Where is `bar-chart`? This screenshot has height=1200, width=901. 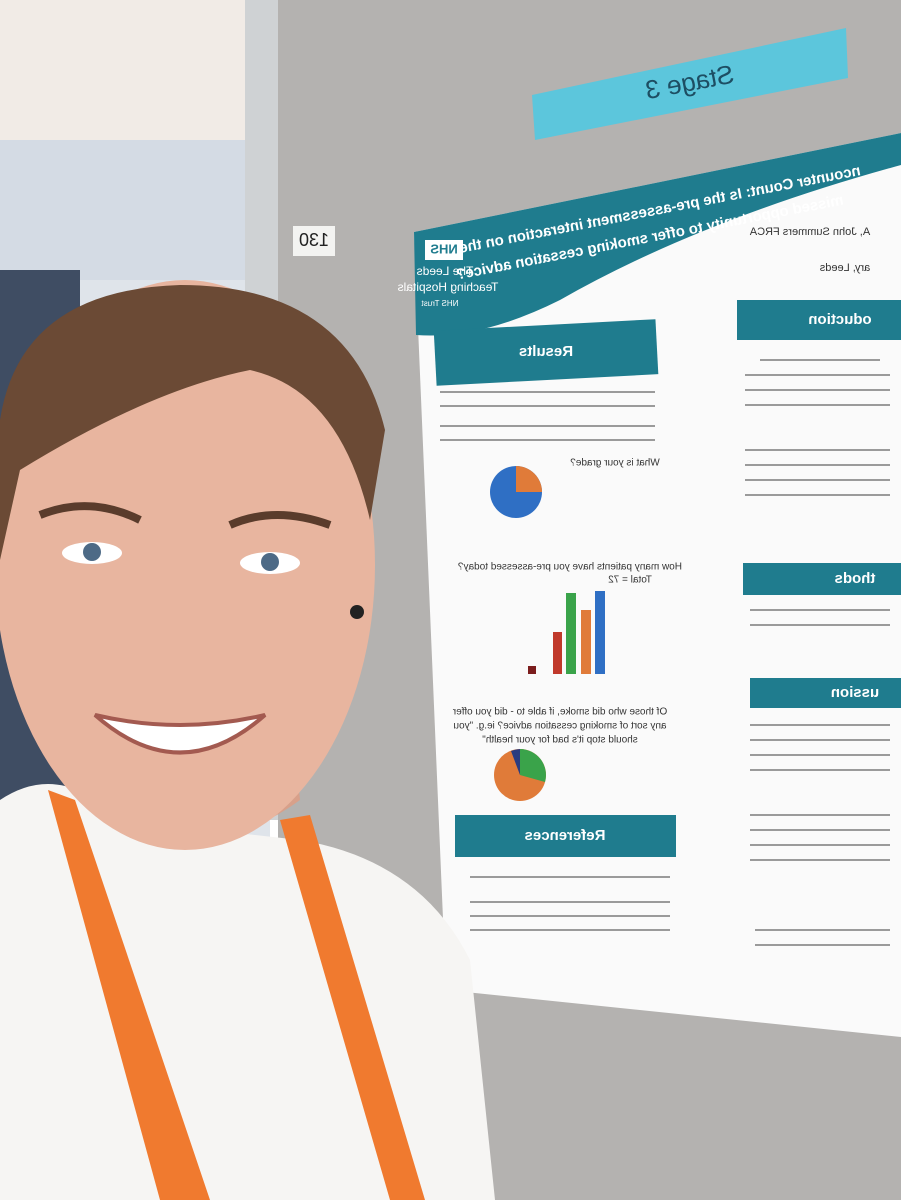 bar-chart is located at coordinates (566, 632).